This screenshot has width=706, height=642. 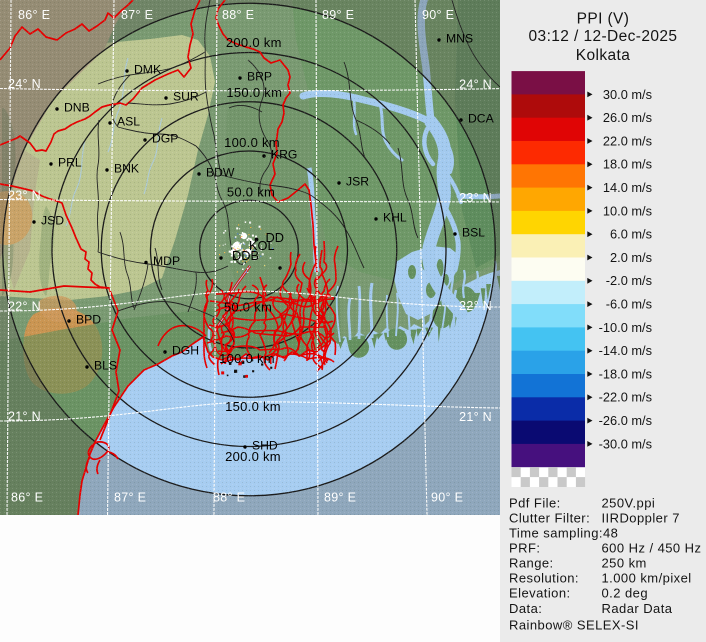 I want to click on svg-text: PRF:, so click(x=524, y=548).